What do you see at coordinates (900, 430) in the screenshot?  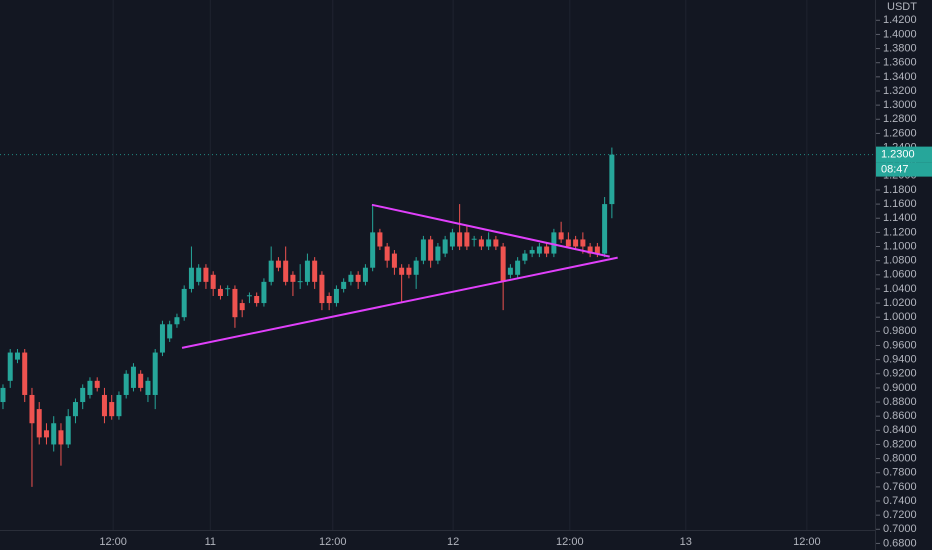 I see `y-tick-label: 0.8400` at bounding box center [900, 430].